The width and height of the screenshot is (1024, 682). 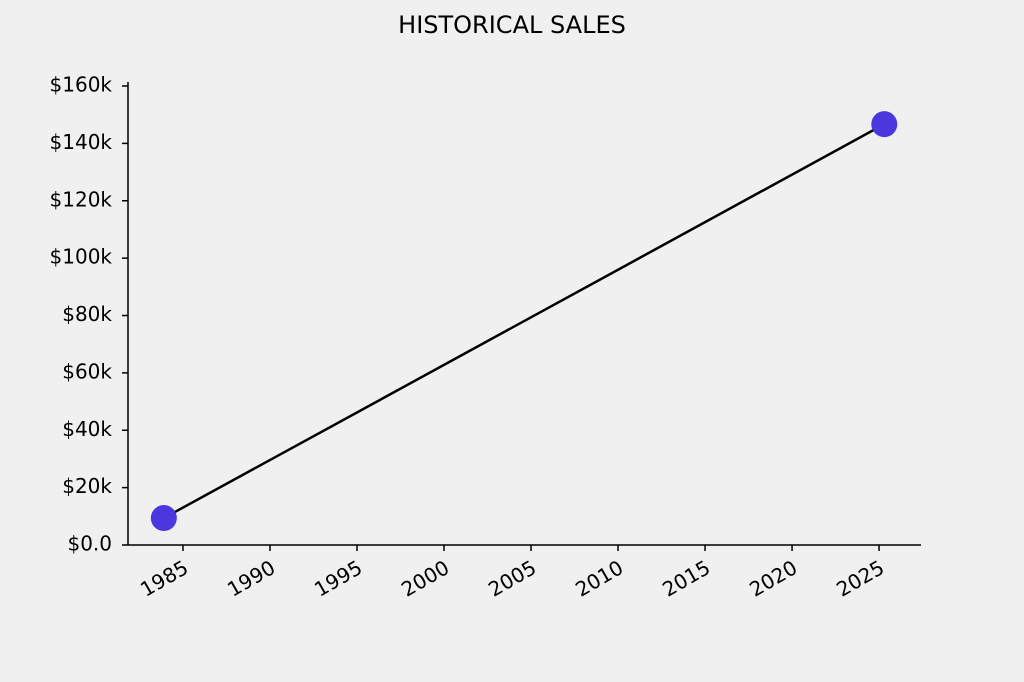 What do you see at coordinates (87, 314) in the screenshot?
I see `y-tick-label: $80k` at bounding box center [87, 314].